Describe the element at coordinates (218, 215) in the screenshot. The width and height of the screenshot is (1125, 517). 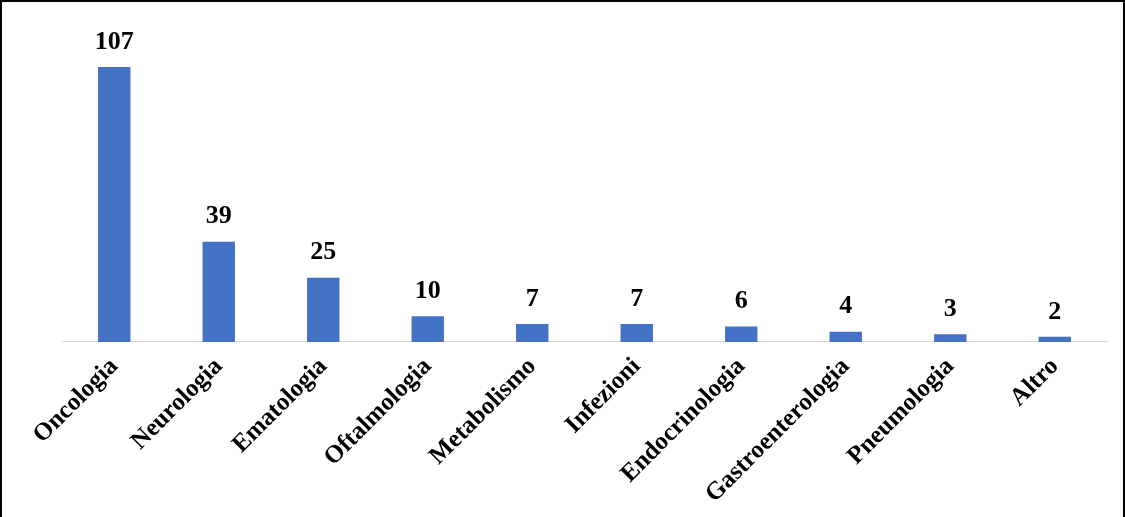
I see `data-label: 39` at that location.